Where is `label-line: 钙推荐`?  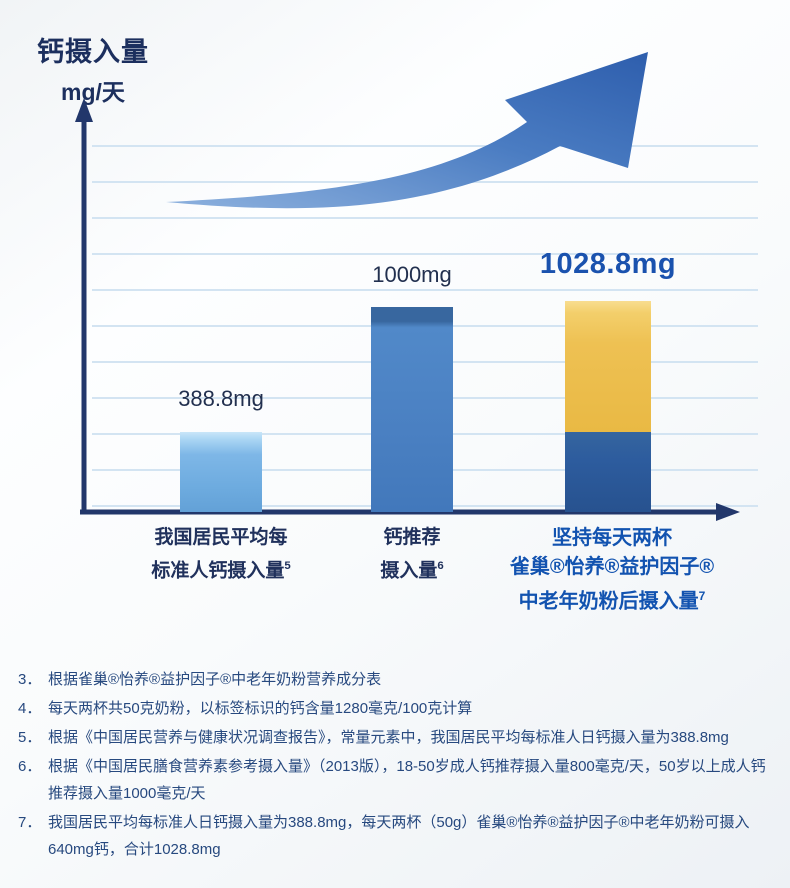 label-line: 钙推荐 is located at coordinates (412, 537).